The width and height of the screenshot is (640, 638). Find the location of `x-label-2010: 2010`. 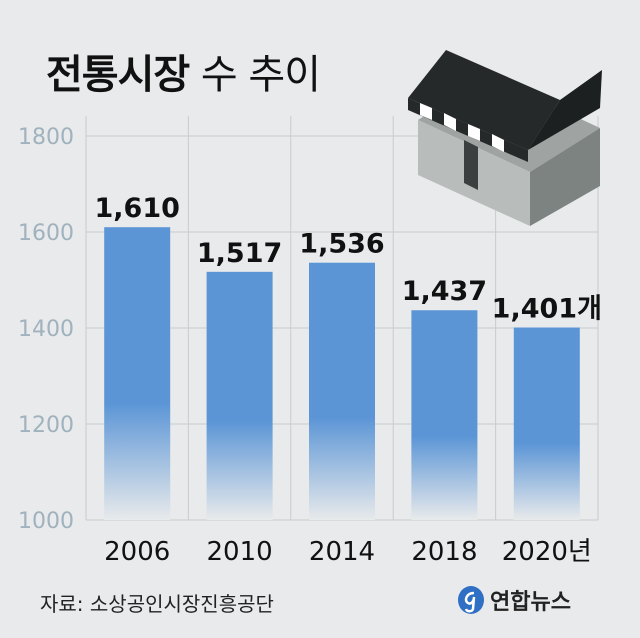

x-label-2010: 2010 is located at coordinates (240, 552).